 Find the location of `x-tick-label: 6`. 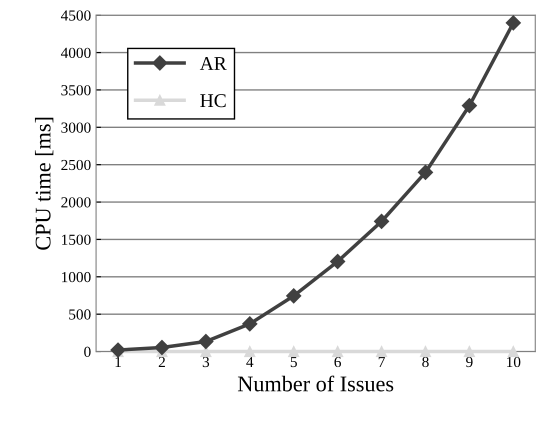

x-tick-label: 6 is located at coordinates (337, 362).